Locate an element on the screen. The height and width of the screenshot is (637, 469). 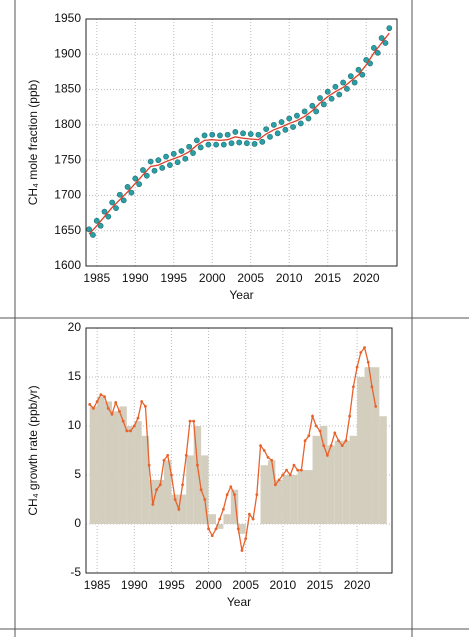
y-axis-label: CH₄ mole fraction (ppb) is located at coordinates (33, 143).